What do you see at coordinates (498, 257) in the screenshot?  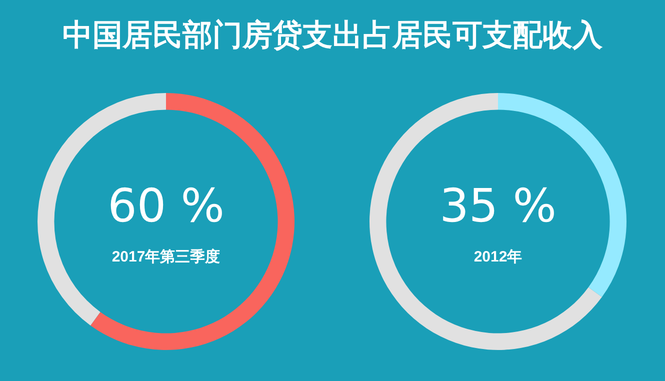 I see `text: 2012年` at bounding box center [498, 257].